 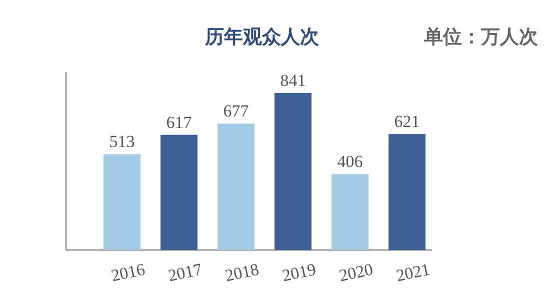 I want to click on x-tick-label: 2018, so click(x=242, y=273).